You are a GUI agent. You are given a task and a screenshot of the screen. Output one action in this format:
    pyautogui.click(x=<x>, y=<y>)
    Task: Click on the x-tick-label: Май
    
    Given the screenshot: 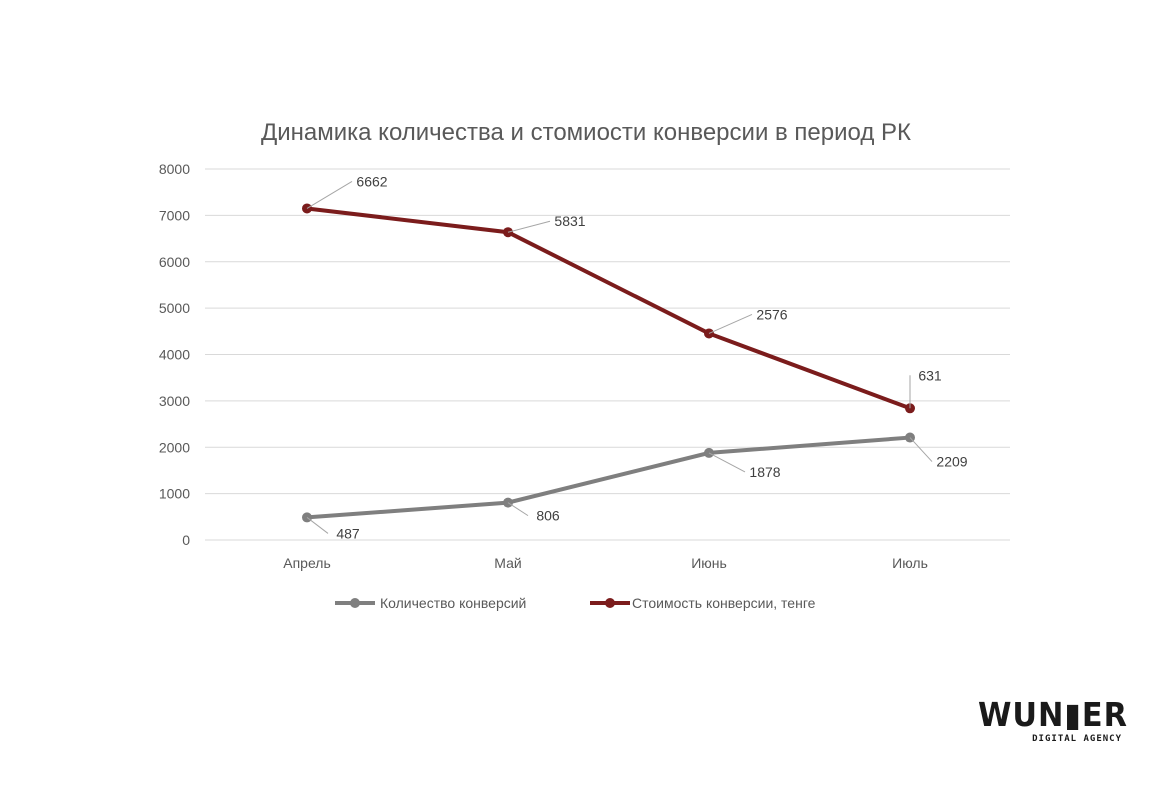 What is the action you would take?
    pyautogui.click(x=507, y=563)
    